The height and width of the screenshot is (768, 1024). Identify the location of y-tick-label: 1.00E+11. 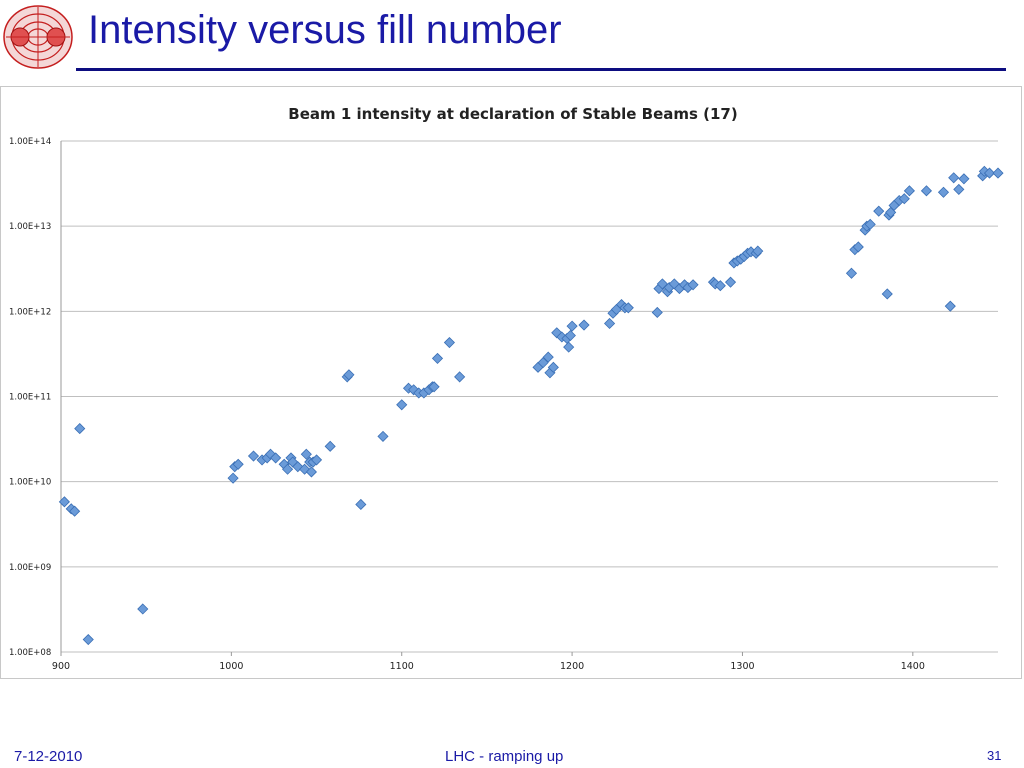
(30, 398).